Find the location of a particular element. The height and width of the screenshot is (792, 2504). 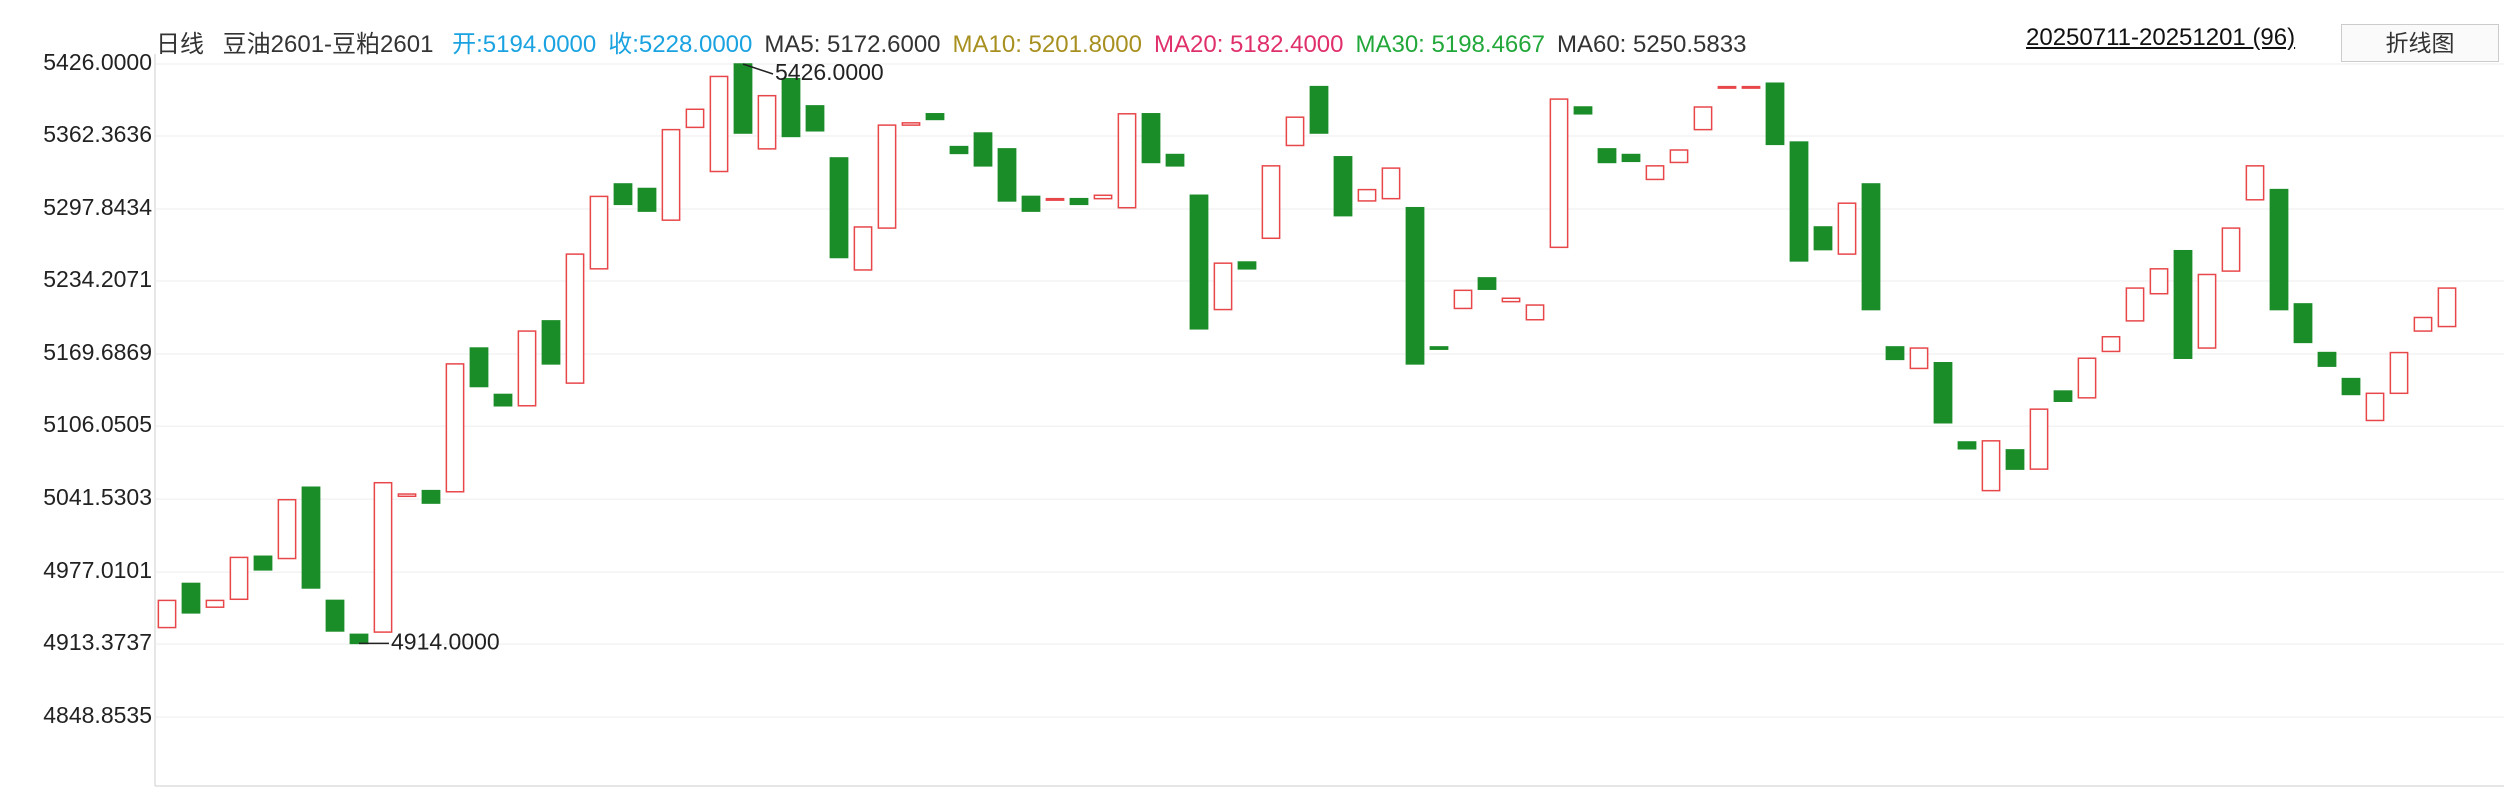

indicator: MA20: 5182.4000 is located at coordinates (1249, 44).